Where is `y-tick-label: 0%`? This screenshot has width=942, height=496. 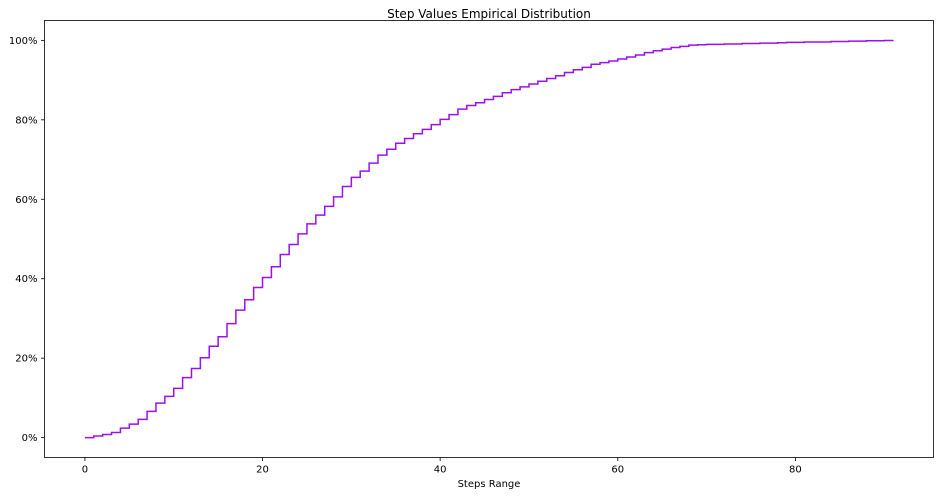
y-tick-label: 0% is located at coordinates (30, 438).